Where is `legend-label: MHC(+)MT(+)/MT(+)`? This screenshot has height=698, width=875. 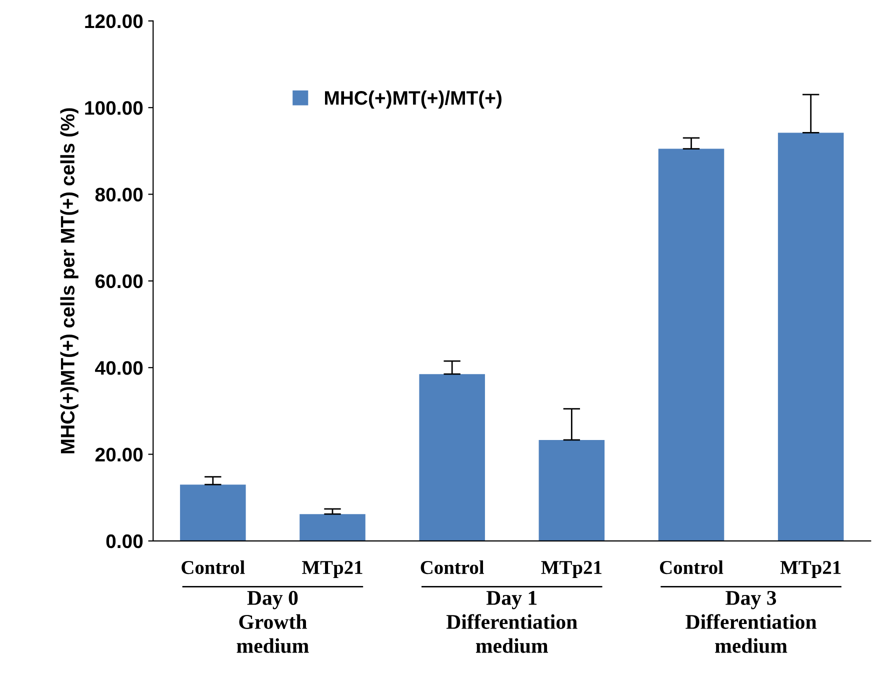 legend-label: MHC(+)MT(+)/MT(+) is located at coordinates (413, 99).